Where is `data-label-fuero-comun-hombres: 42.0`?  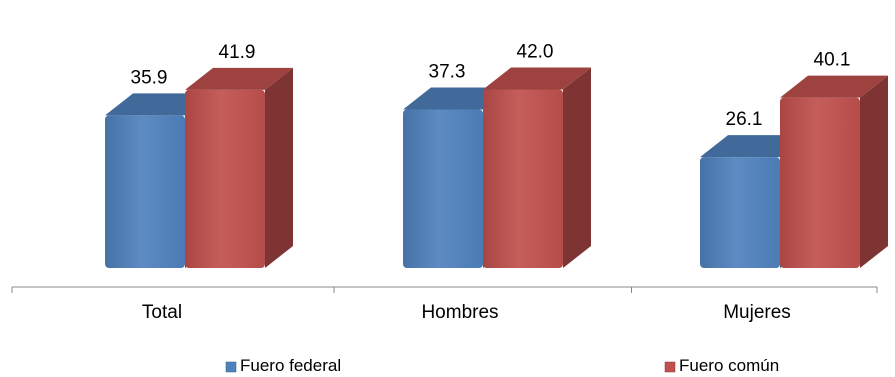 data-label-fuero-comun-hombres: 42.0 is located at coordinates (535, 52).